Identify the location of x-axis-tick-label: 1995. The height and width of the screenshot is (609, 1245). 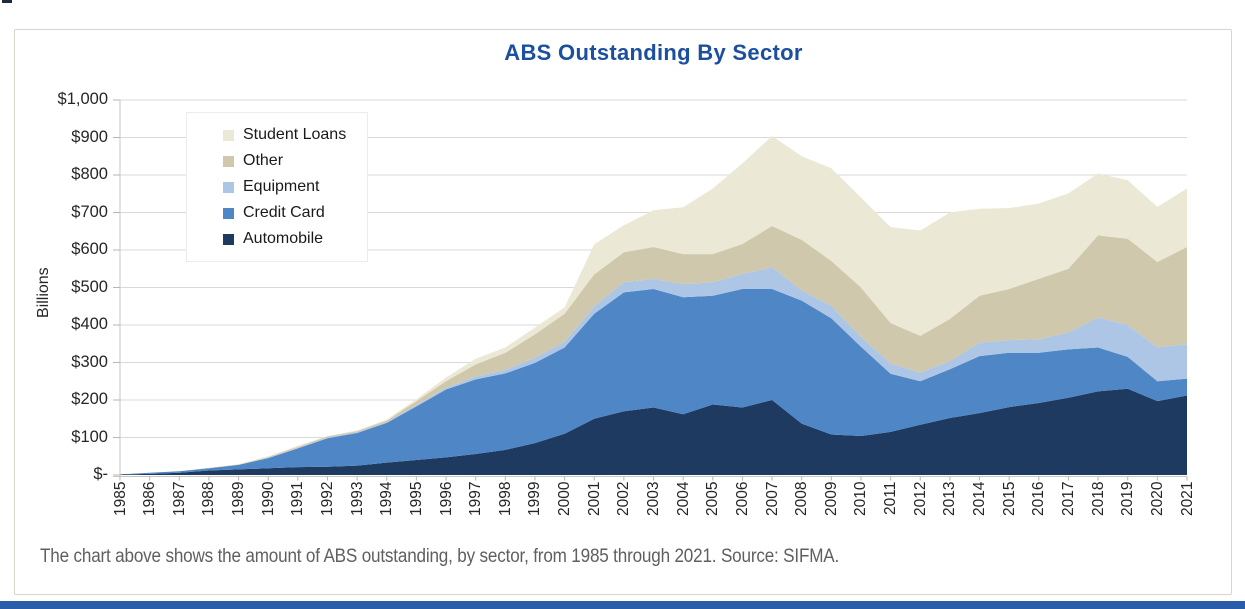
(416, 499).